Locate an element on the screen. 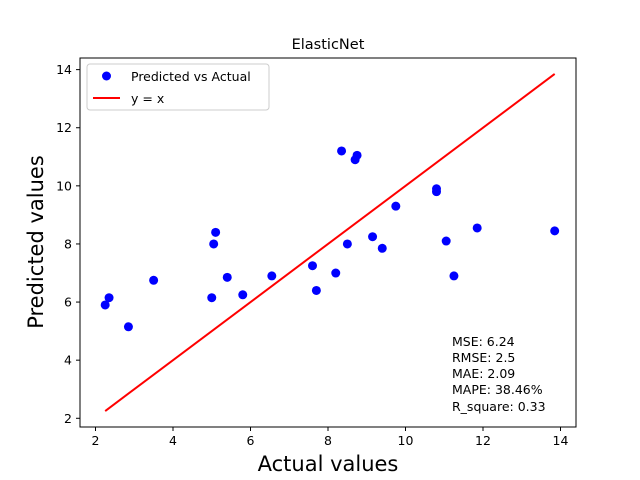 Image resolution: width=640 pixels, height=480 pixels. legend-label-line: y = x is located at coordinates (147, 98).